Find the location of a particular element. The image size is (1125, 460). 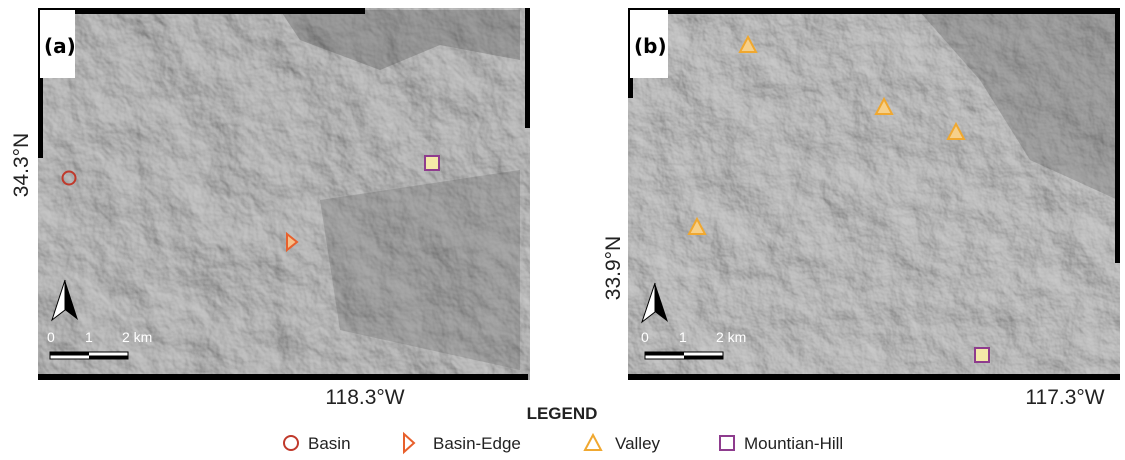

legend-label: Valley is located at coordinates (638, 443).